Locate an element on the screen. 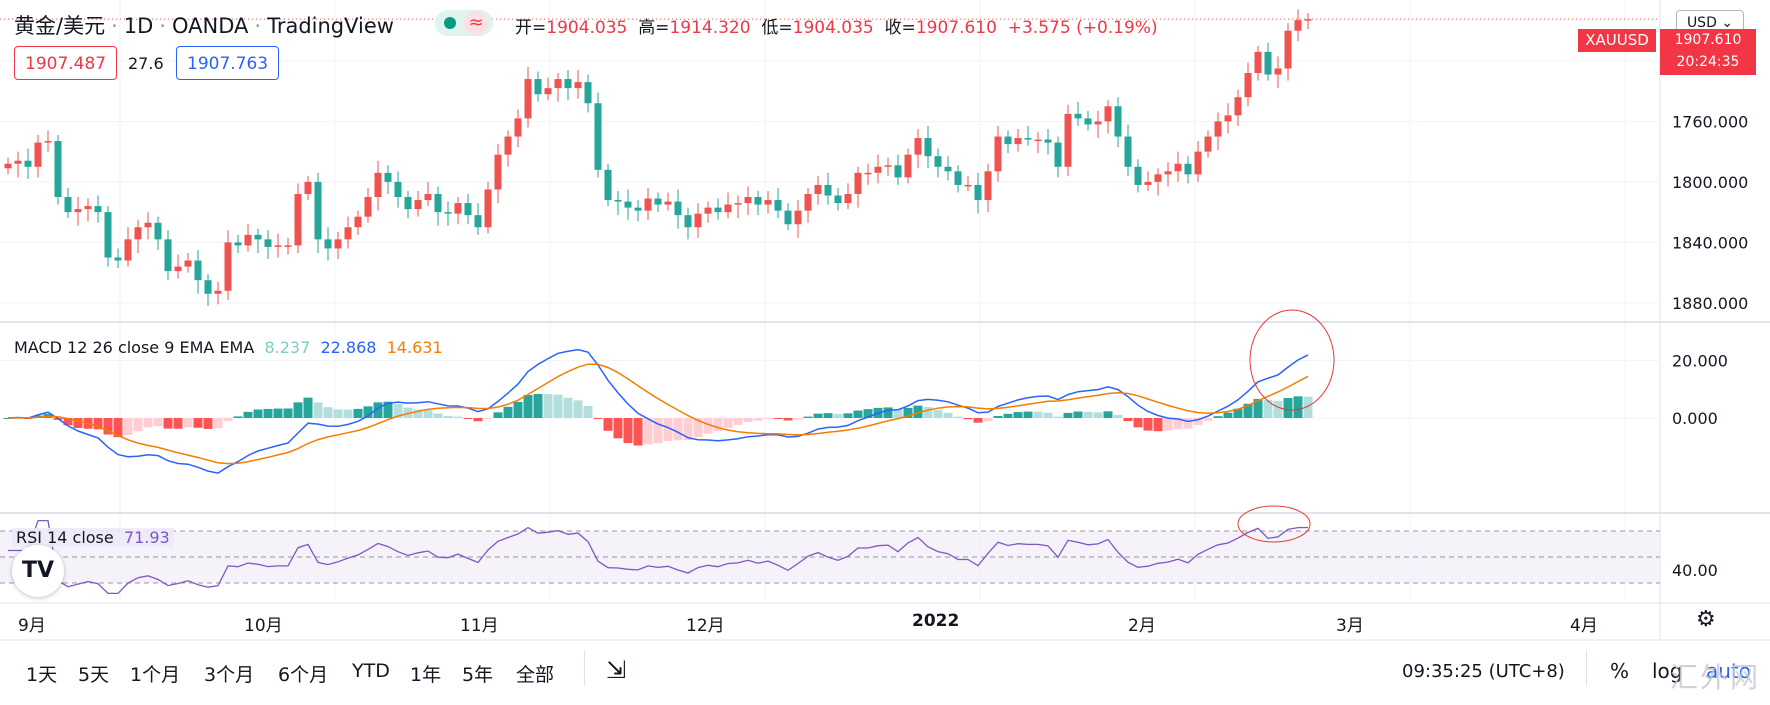 The image size is (1770, 705). range-button: 5年 is located at coordinates (478, 675).